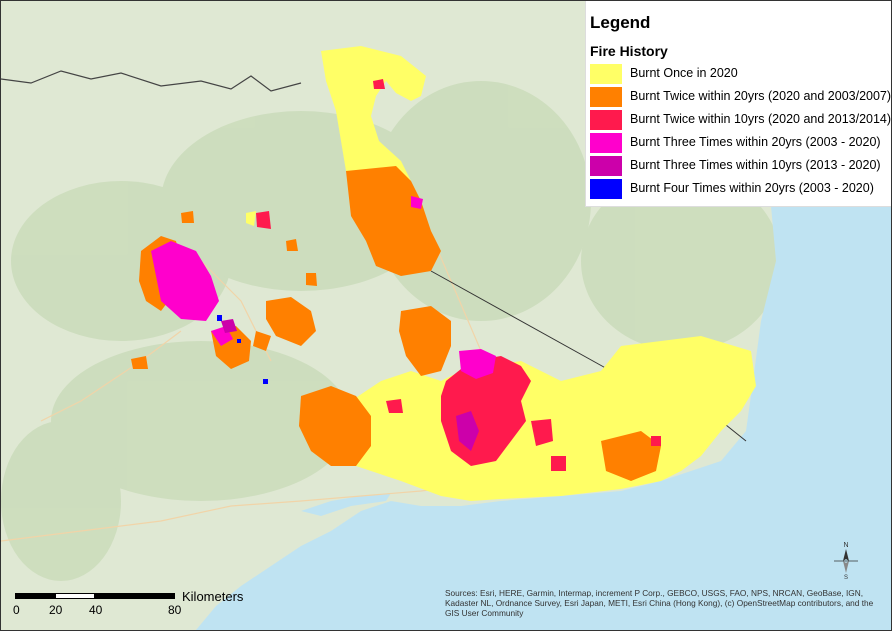  Describe the element at coordinates (242, 349) in the screenshot. I see `burnt-four-20yrs` at that location.